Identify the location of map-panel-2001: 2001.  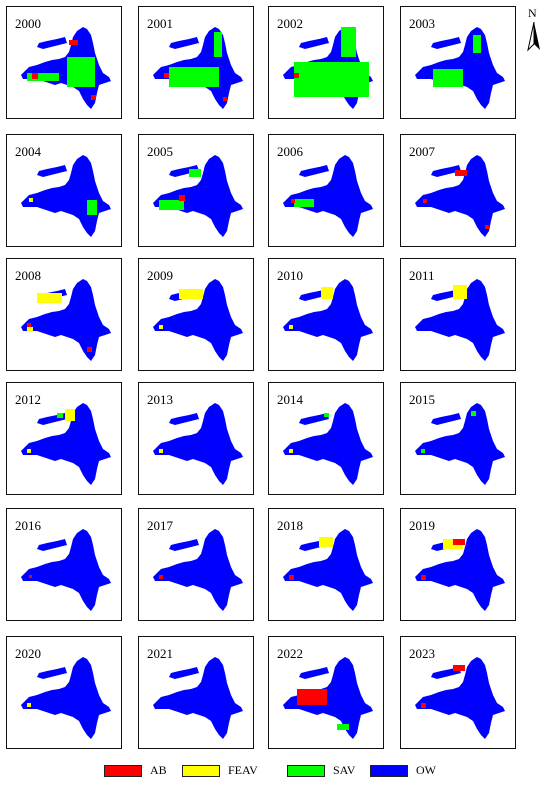
(196, 62).